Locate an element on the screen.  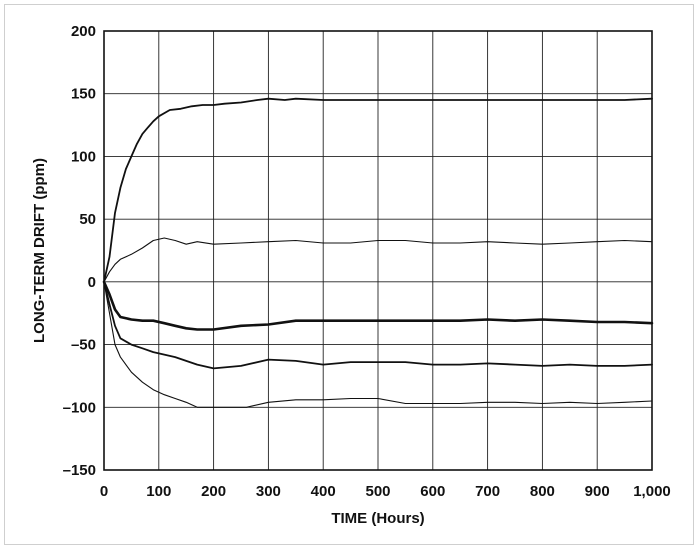
x-tick-label: 600 is located at coordinates (432, 491).